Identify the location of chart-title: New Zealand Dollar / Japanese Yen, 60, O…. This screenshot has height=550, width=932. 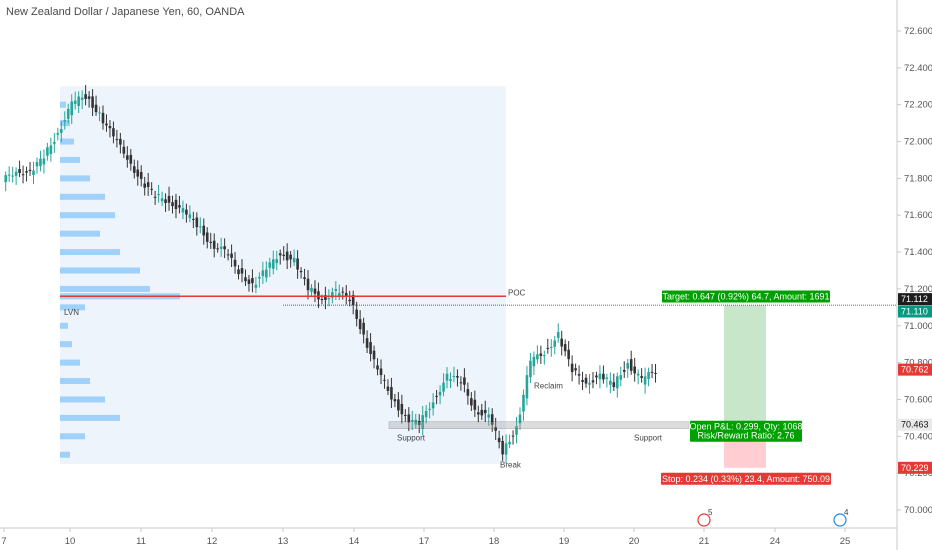
(125, 12).